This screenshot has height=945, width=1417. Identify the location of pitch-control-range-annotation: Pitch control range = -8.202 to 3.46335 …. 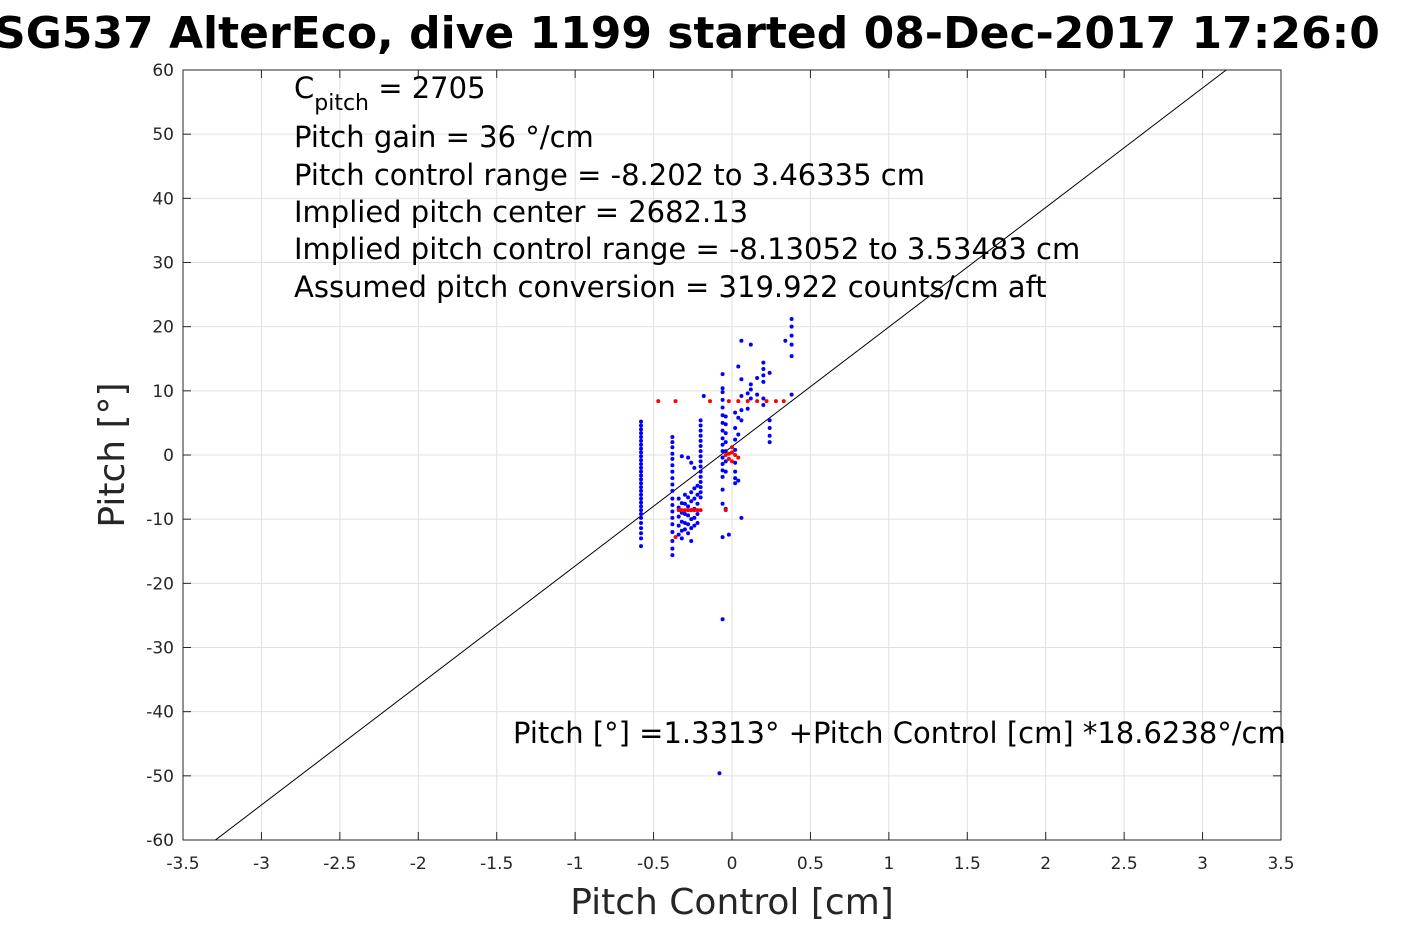
(609, 175).